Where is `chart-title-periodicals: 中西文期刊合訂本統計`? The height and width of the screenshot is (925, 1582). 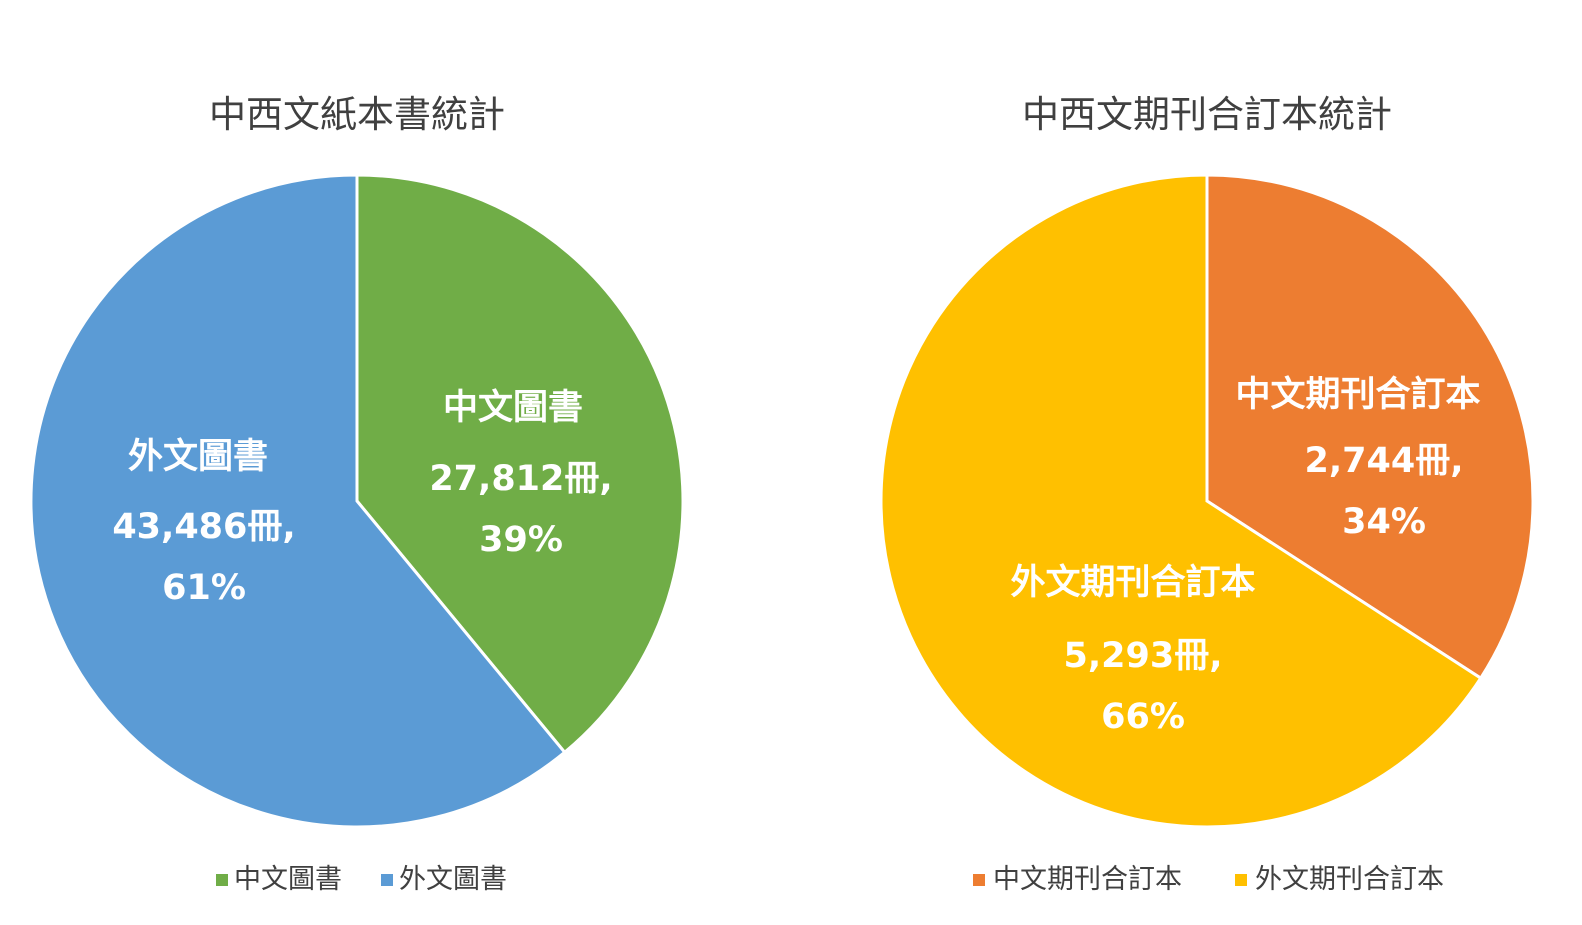
chart-title-periodicals: 中西文期刊合訂本統計 is located at coordinates (1207, 114).